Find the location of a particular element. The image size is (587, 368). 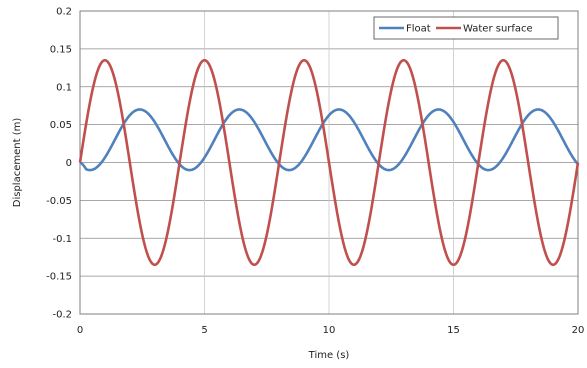

legend-box is located at coordinates (466, 28).